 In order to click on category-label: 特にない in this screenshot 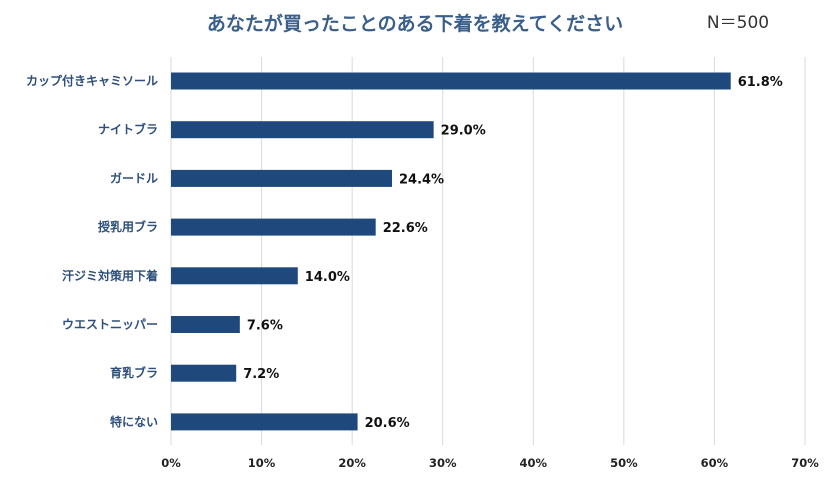, I will do `click(134, 421)`.